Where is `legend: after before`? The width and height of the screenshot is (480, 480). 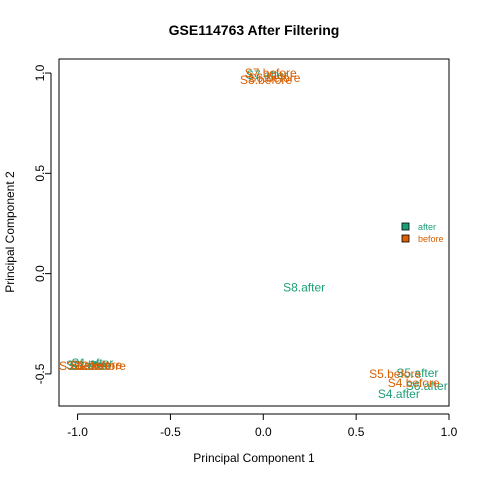
legend: after before is located at coordinates (422, 233).